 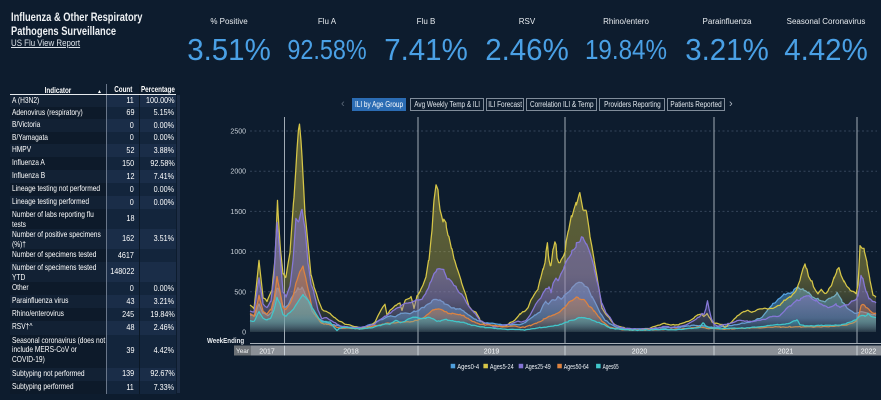 I want to click on svg-text: Ages65, so click(x=611, y=366).